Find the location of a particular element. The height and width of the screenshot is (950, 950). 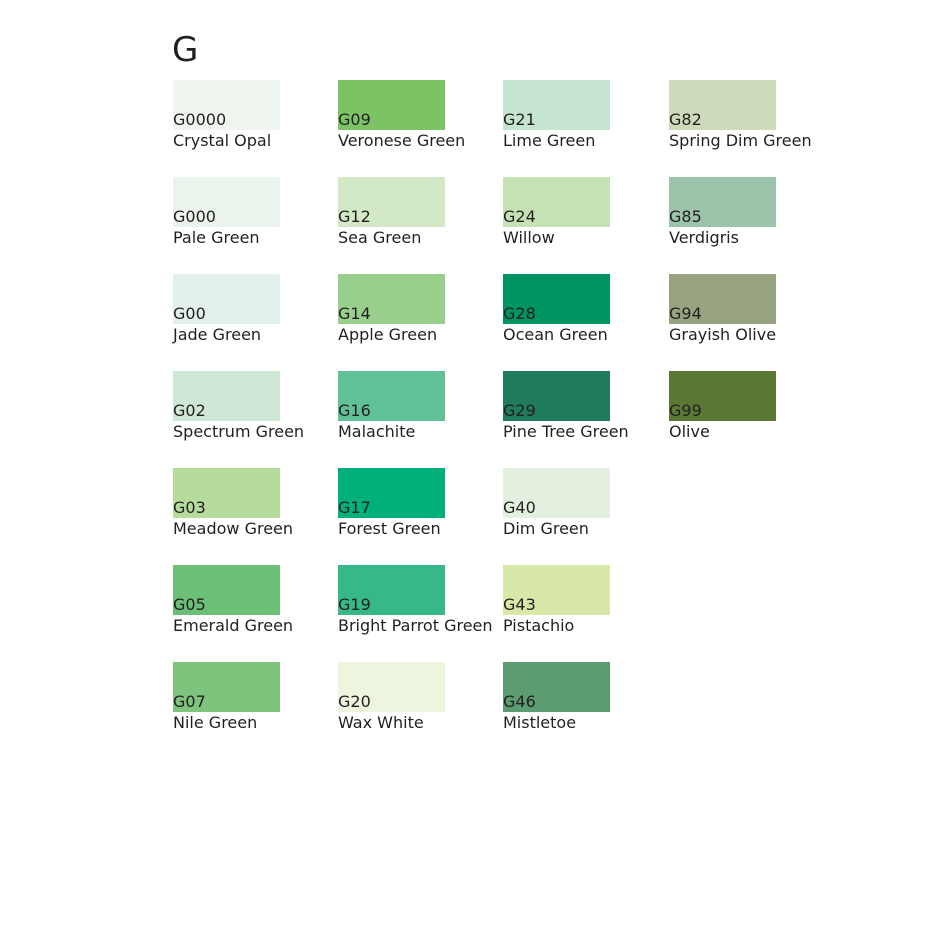

swatch-g82: G82 Spring Dim Green is located at coordinates (749, 128).